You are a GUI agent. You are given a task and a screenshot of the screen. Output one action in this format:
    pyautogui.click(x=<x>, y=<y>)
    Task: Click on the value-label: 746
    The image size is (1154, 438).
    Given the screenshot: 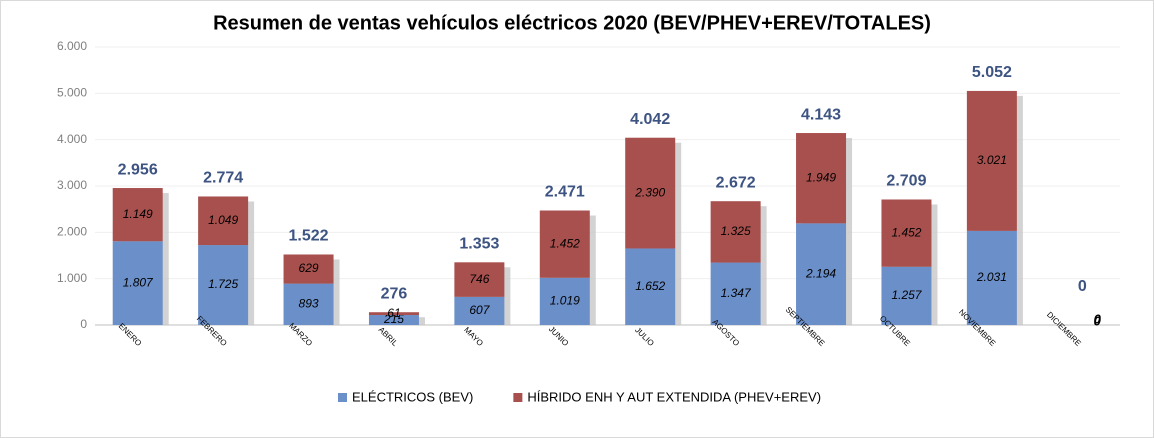 What is the action you would take?
    pyautogui.click(x=479, y=279)
    